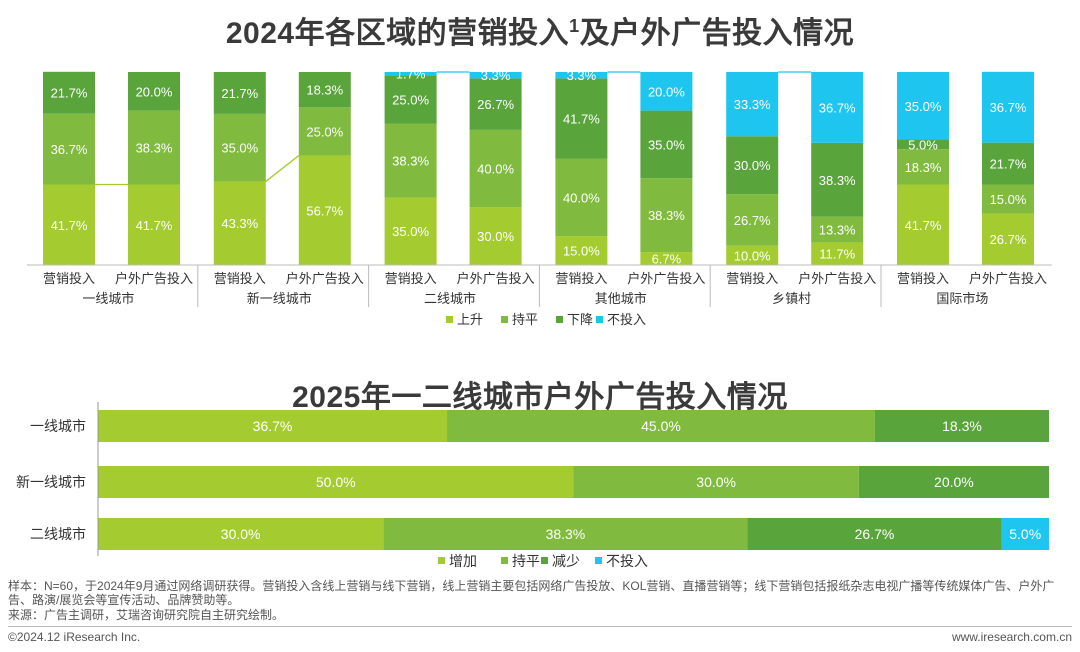 Image resolution: width=1080 pixels, height=652 pixels. What do you see at coordinates (574, 26) in the screenshot?
I see `top-chart-title-footnote-mark: 1` at bounding box center [574, 26].